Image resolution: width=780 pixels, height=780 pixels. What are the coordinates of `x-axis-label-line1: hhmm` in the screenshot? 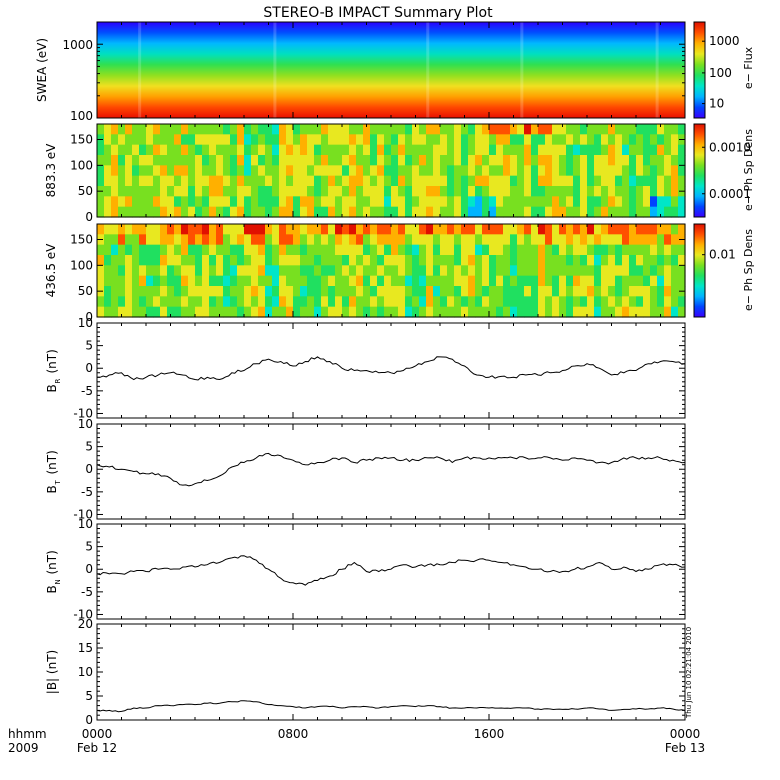 It's located at (27, 734).